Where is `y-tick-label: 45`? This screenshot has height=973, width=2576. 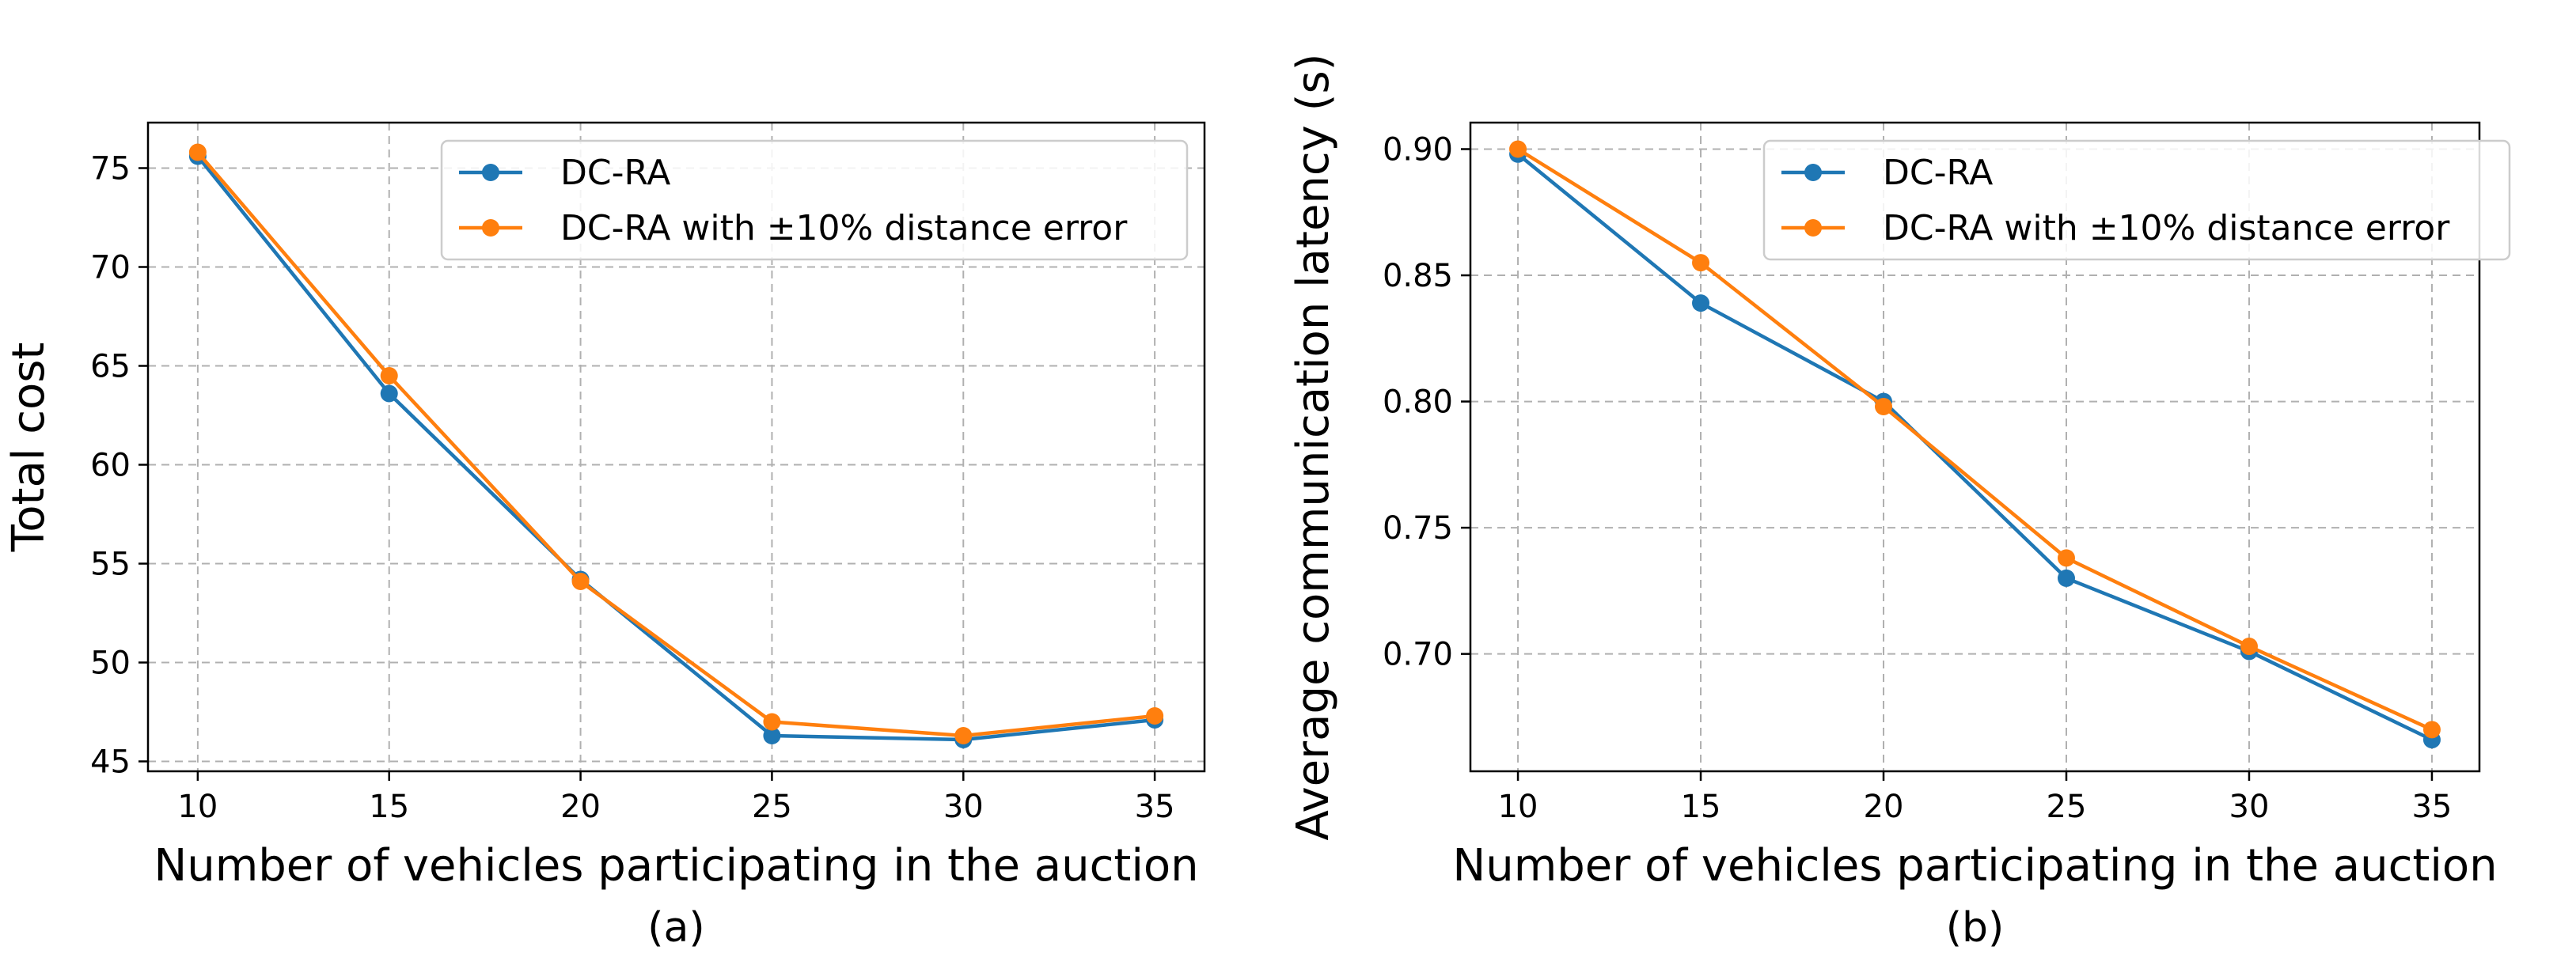
y-tick-label: 45 is located at coordinates (110, 762).